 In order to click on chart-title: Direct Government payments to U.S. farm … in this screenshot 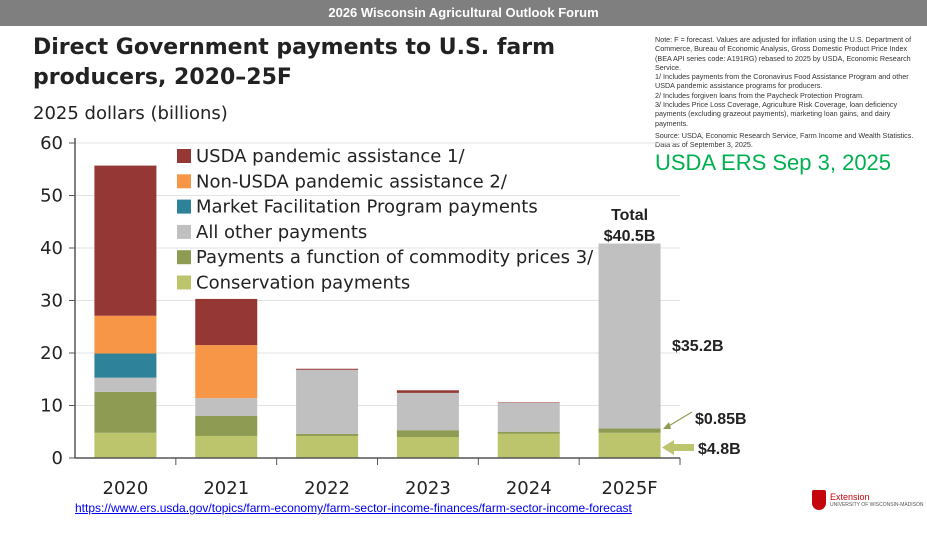, I will do `click(294, 62)`.